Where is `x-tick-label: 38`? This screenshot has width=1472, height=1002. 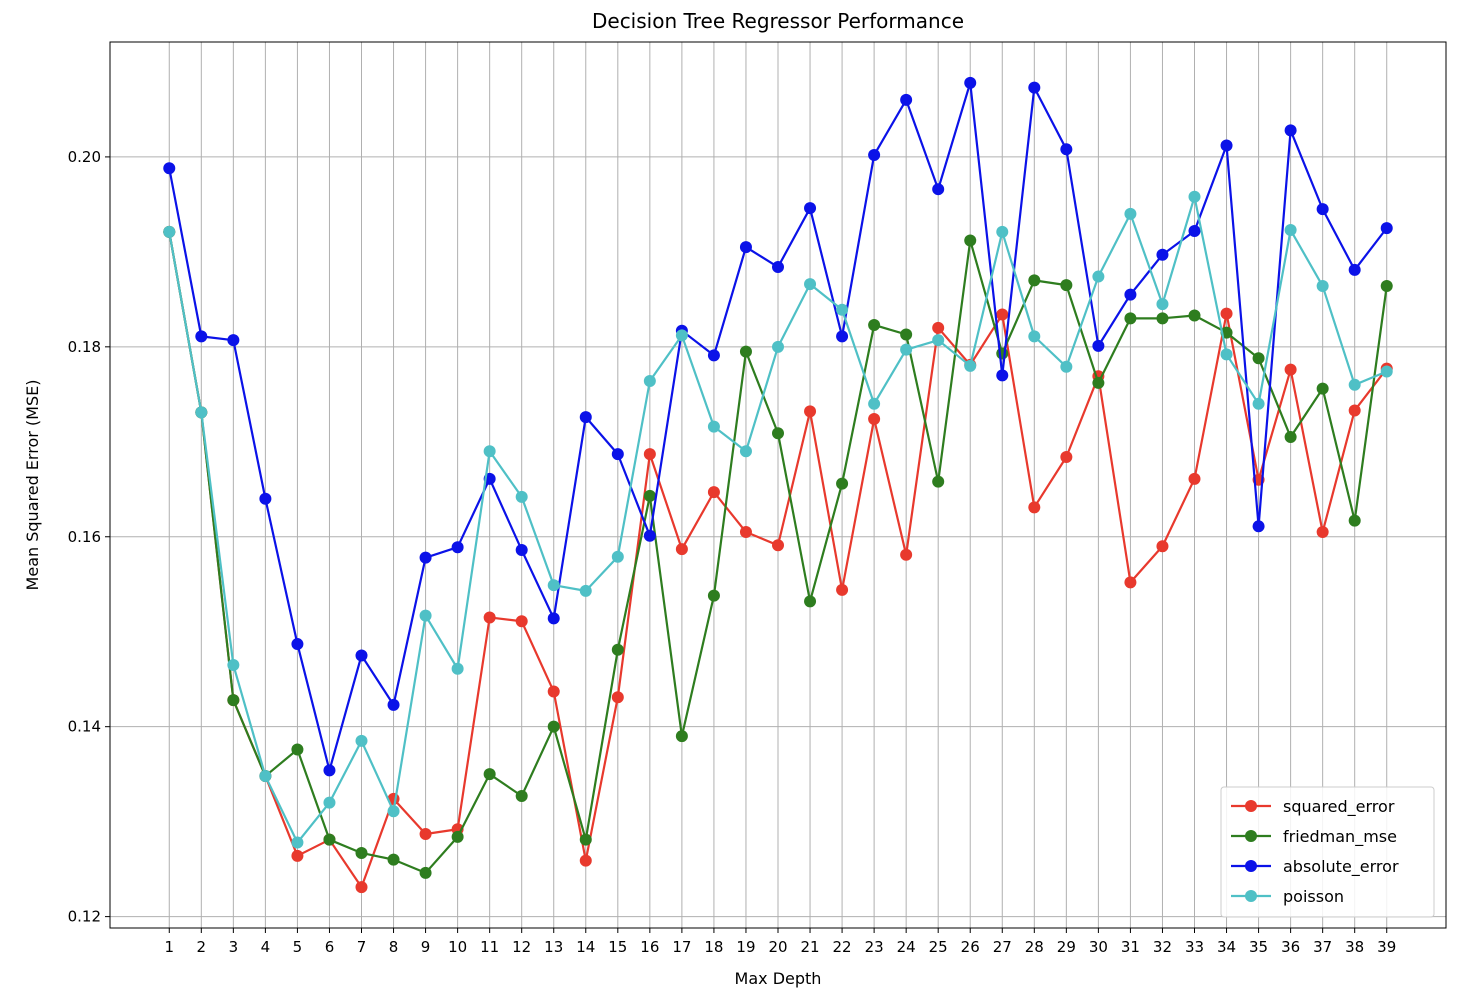
x-tick-label: 38 is located at coordinates (1354, 947).